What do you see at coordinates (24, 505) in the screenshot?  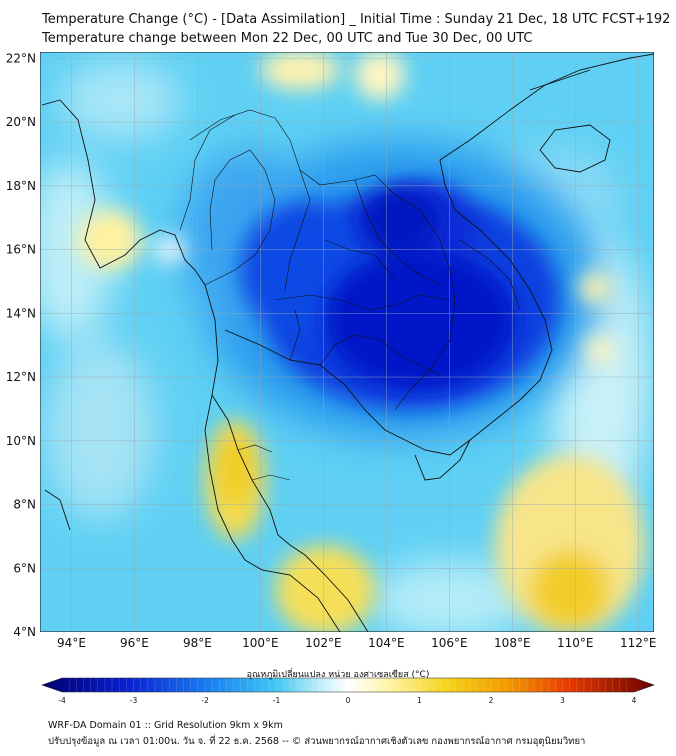 I see `lat-label: 8°N` at bounding box center [24, 505].